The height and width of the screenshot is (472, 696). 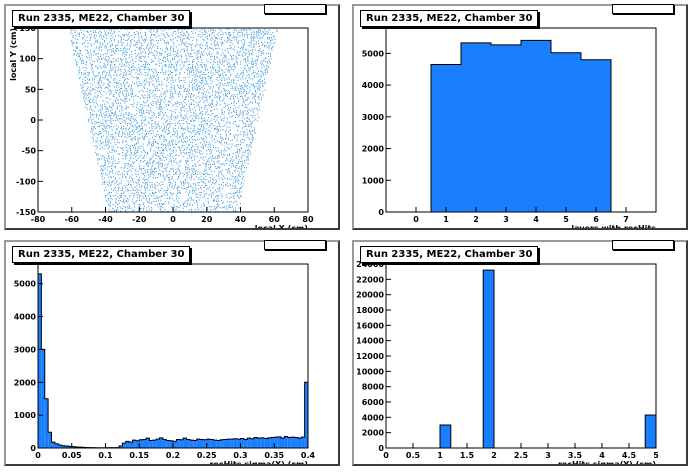 What do you see at coordinates (446, 219) in the screenshot?
I see `x-tick-label: 1` at bounding box center [446, 219].